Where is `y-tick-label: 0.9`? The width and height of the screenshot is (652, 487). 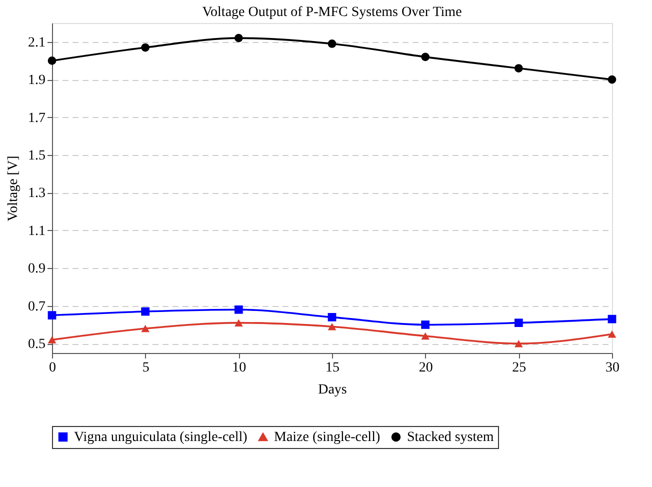 y-tick-label: 0.9 is located at coordinates (37, 269).